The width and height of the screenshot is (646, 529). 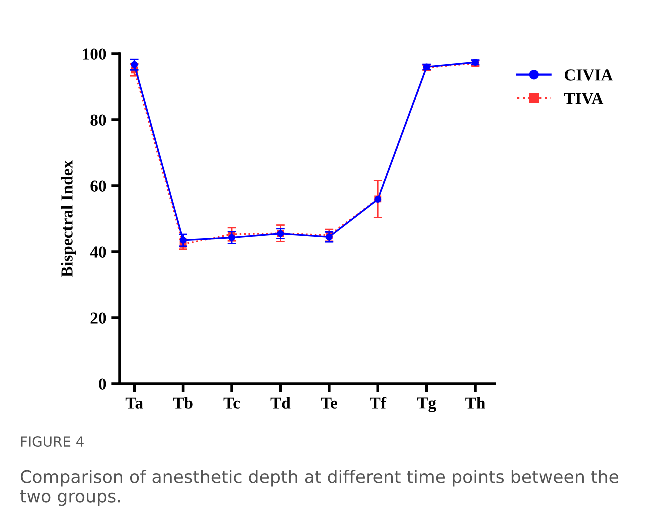 What do you see at coordinates (98, 120) in the screenshot?
I see `y-tick-label: 80` at bounding box center [98, 120].